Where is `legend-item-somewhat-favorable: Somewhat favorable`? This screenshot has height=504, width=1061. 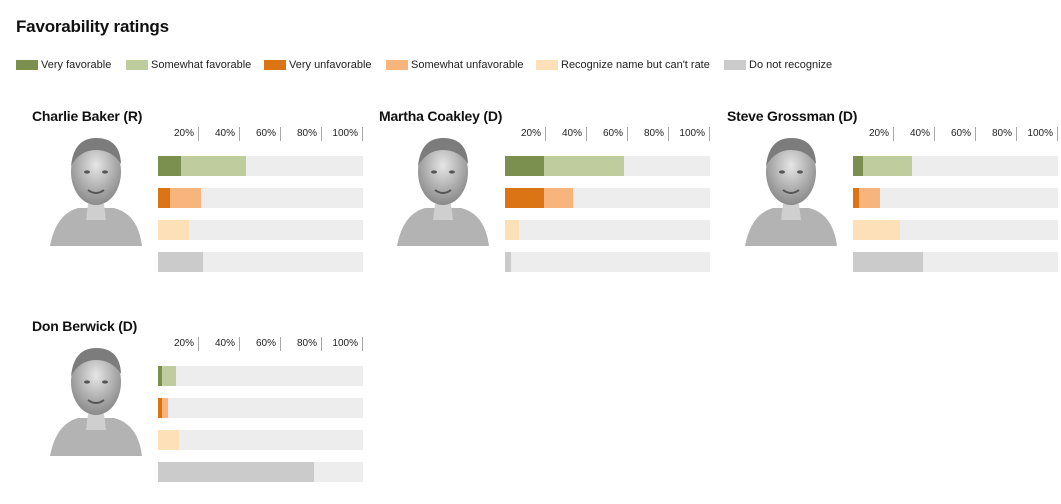
legend-item-somewhat-favorable: Somewhat favorable is located at coordinates (188, 65).